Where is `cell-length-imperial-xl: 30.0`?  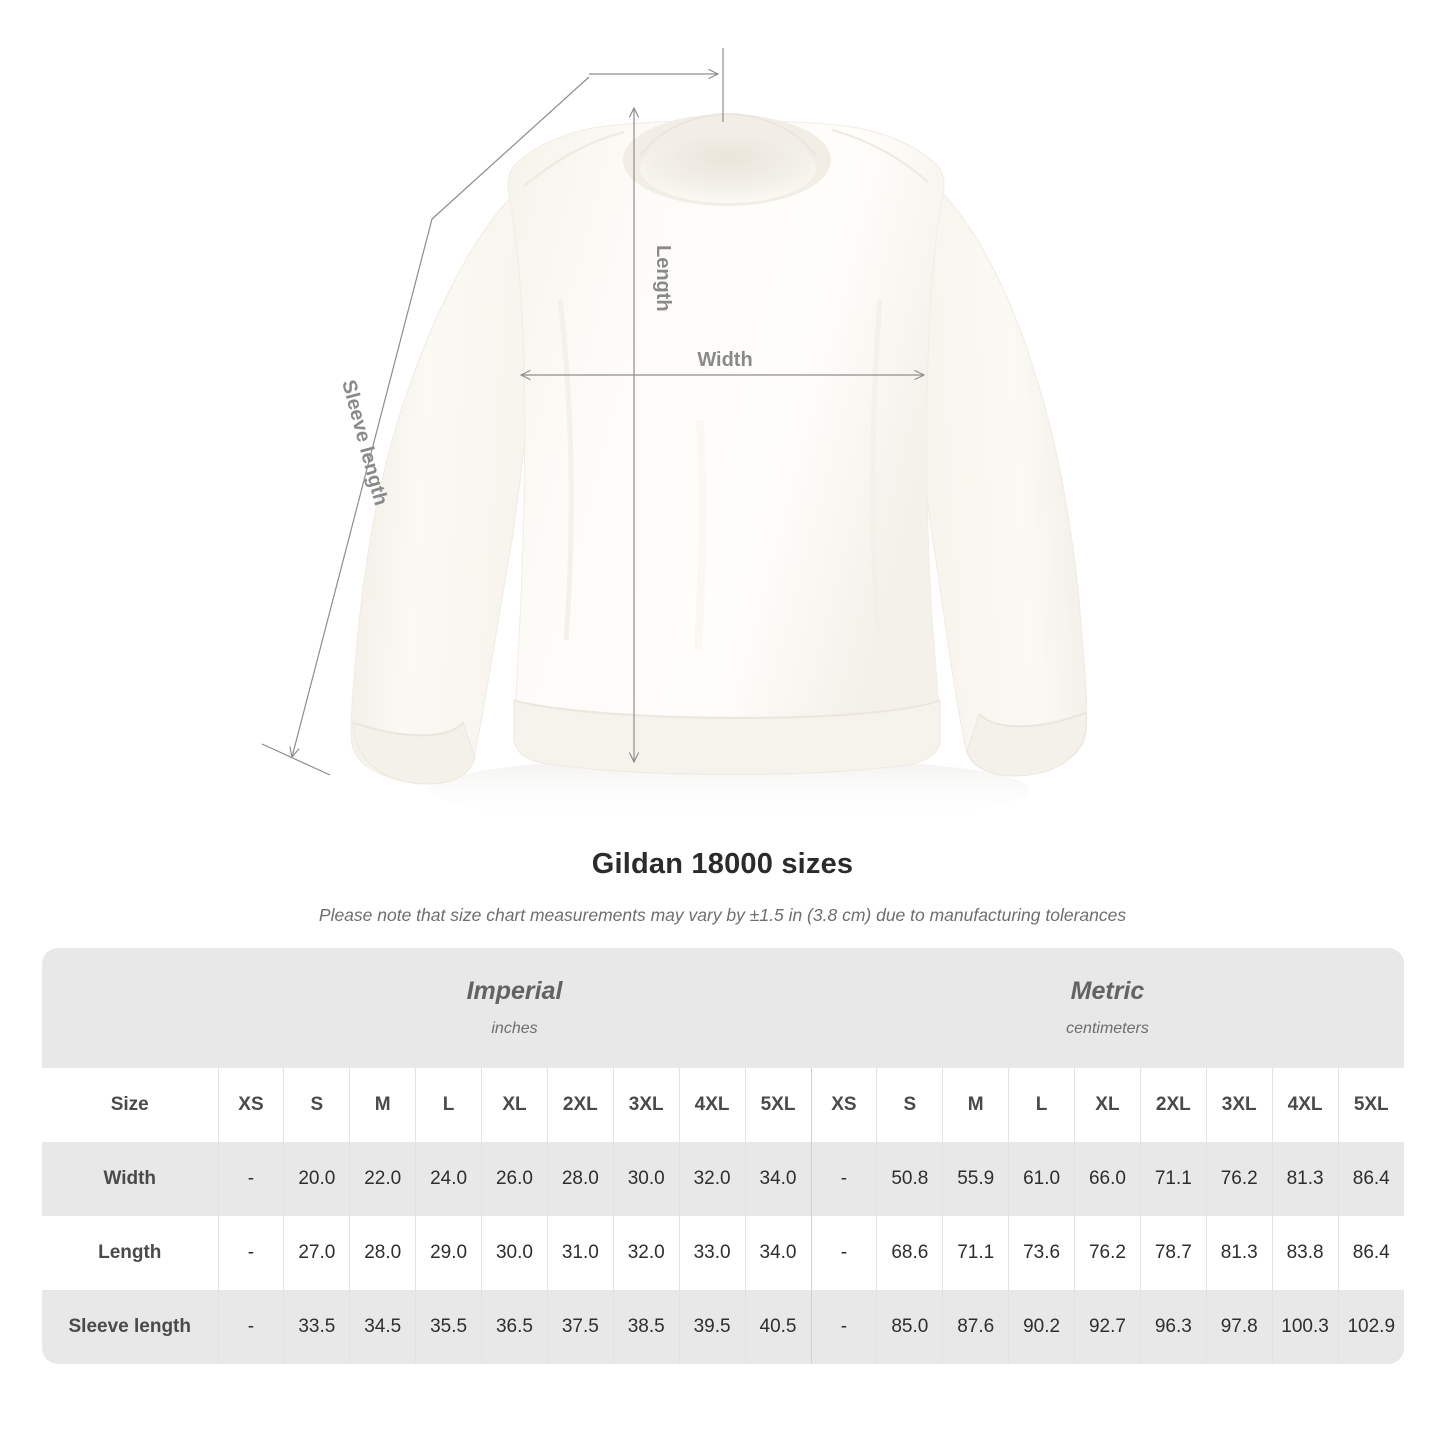
cell-length-imperial-xl: 30.0 is located at coordinates (514, 1253).